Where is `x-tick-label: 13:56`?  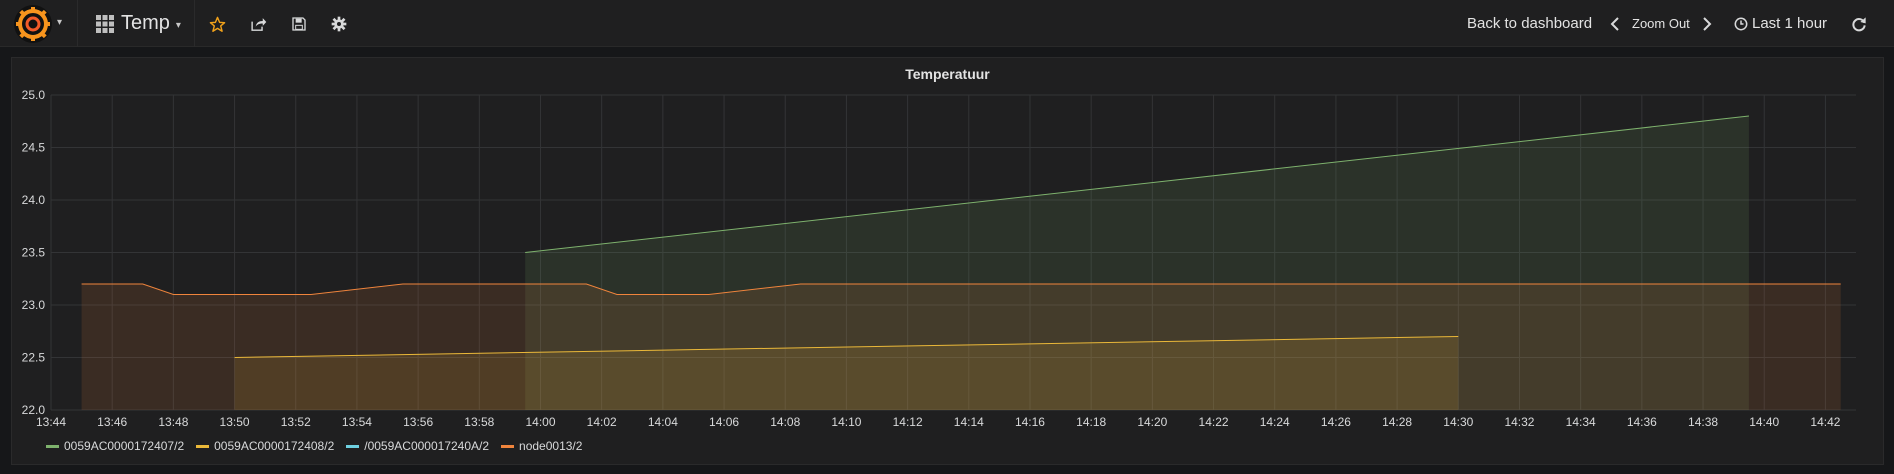
x-tick-label: 13:56 is located at coordinates (418, 422).